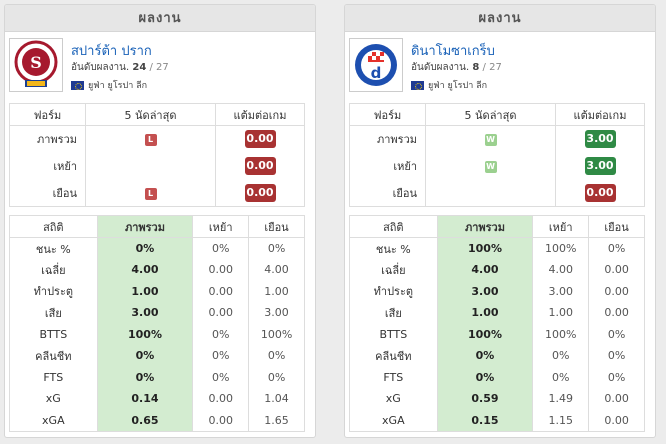 Image resolution: width=666 pixels, height=444 pixels. What do you see at coordinates (561, 399) in the screenshot?
I see `stat-home: 1.49` at bounding box center [561, 399].